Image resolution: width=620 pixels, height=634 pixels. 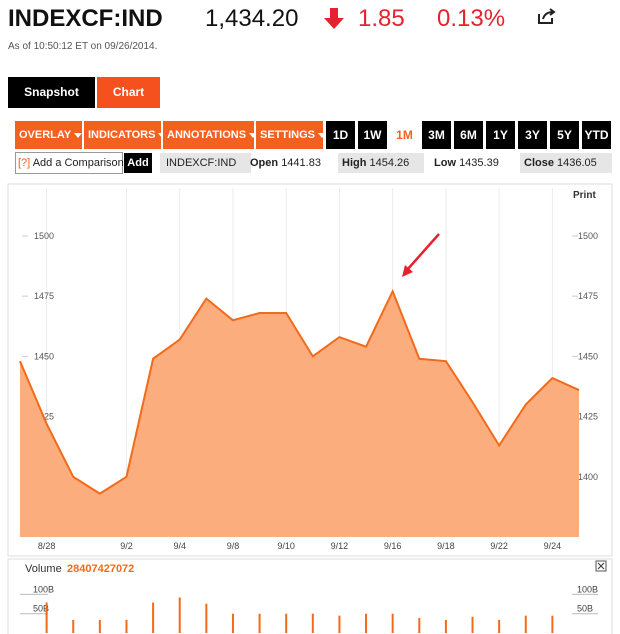 I want to click on range-button: 6M, so click(x=468, y=135).